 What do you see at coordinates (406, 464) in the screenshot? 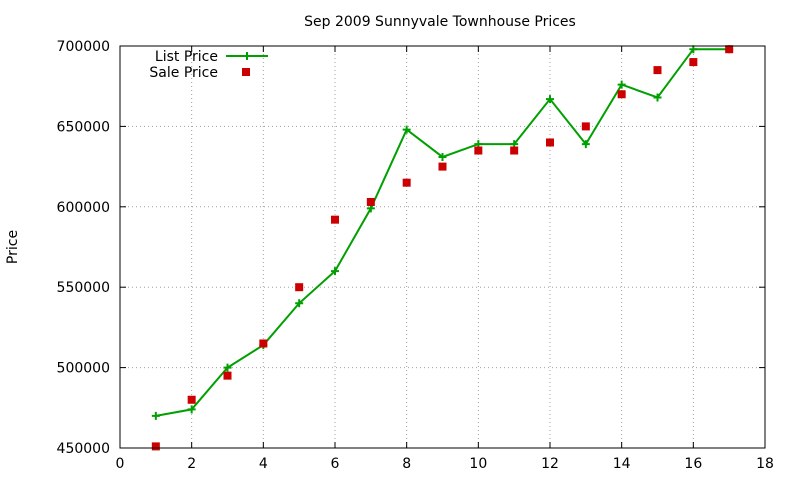
I see `x-tick-label: 8` at bounding box center [406, 464].